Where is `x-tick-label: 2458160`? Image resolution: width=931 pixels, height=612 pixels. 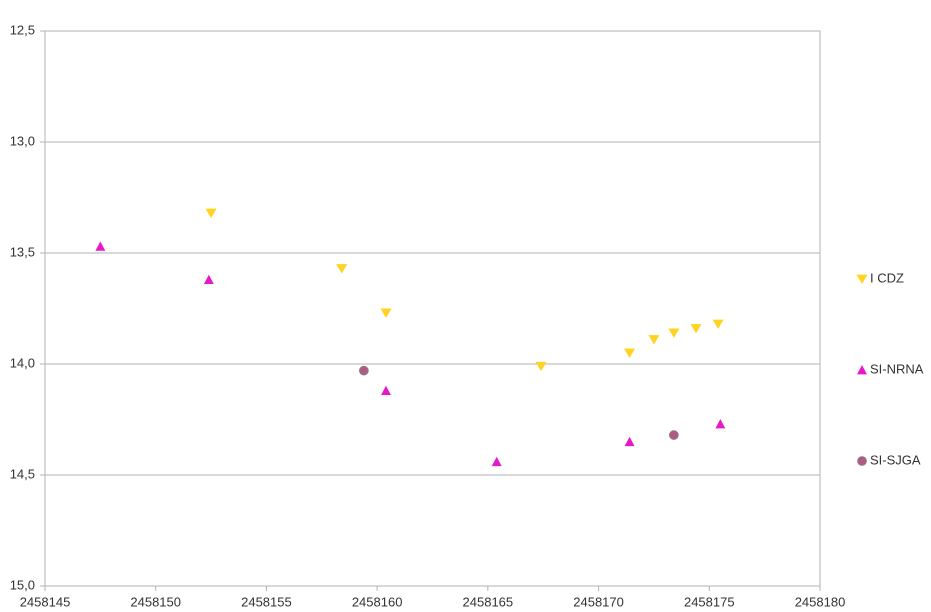 x-tick-label: 2458160 is located at coordinates (377, 601).